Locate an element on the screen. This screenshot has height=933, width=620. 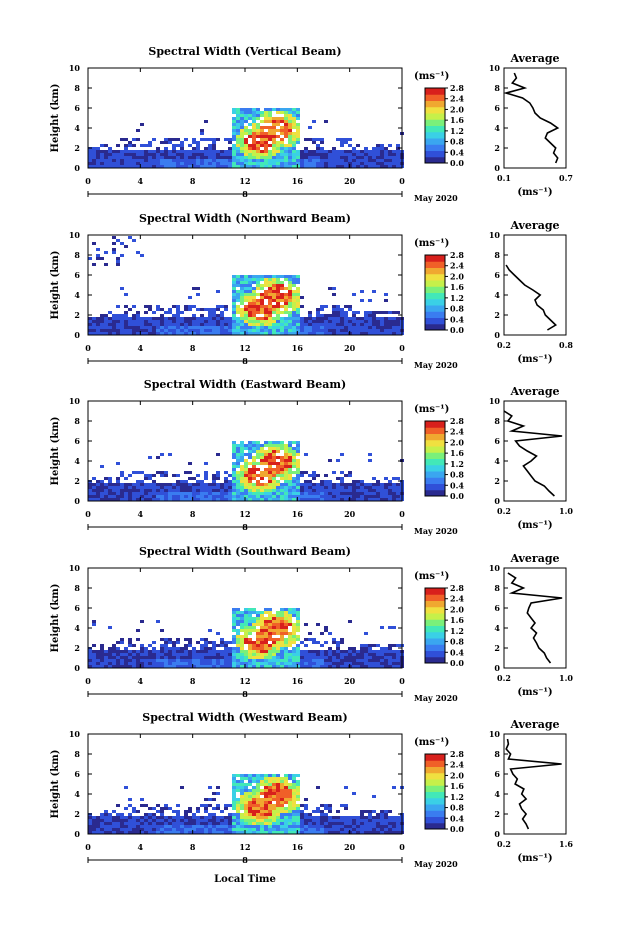
heatmap-cells is located at coordinates (246, 471).